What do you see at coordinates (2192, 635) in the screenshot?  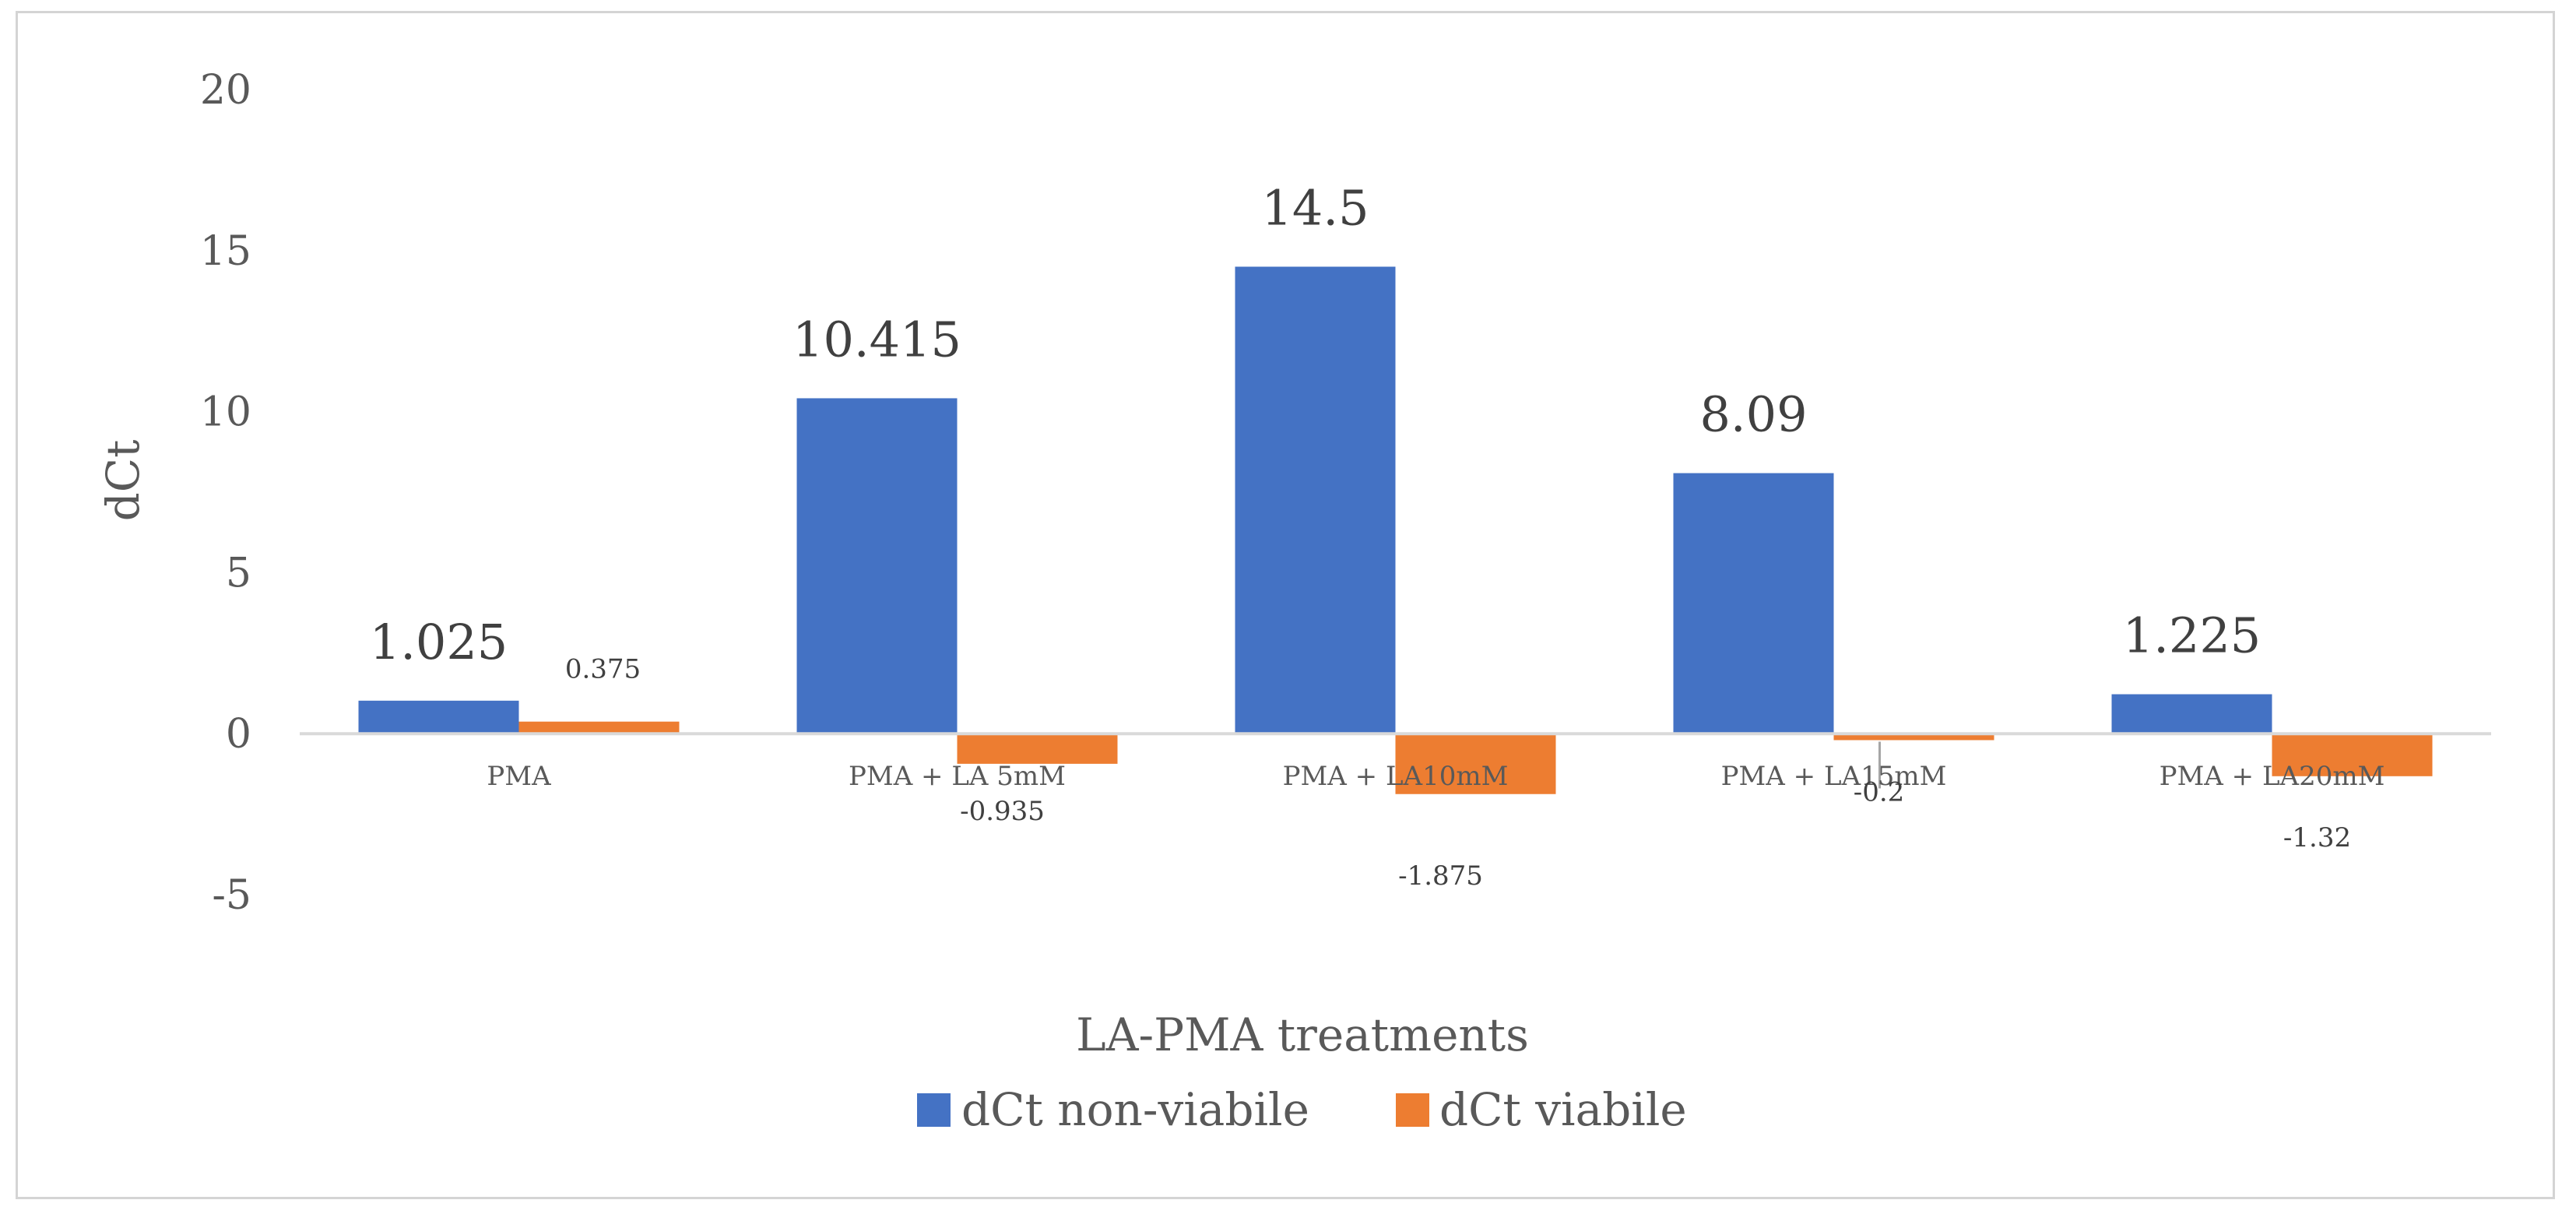 I see `data-label-non-viabile: 1.225` at bounding box center [2192, 635].